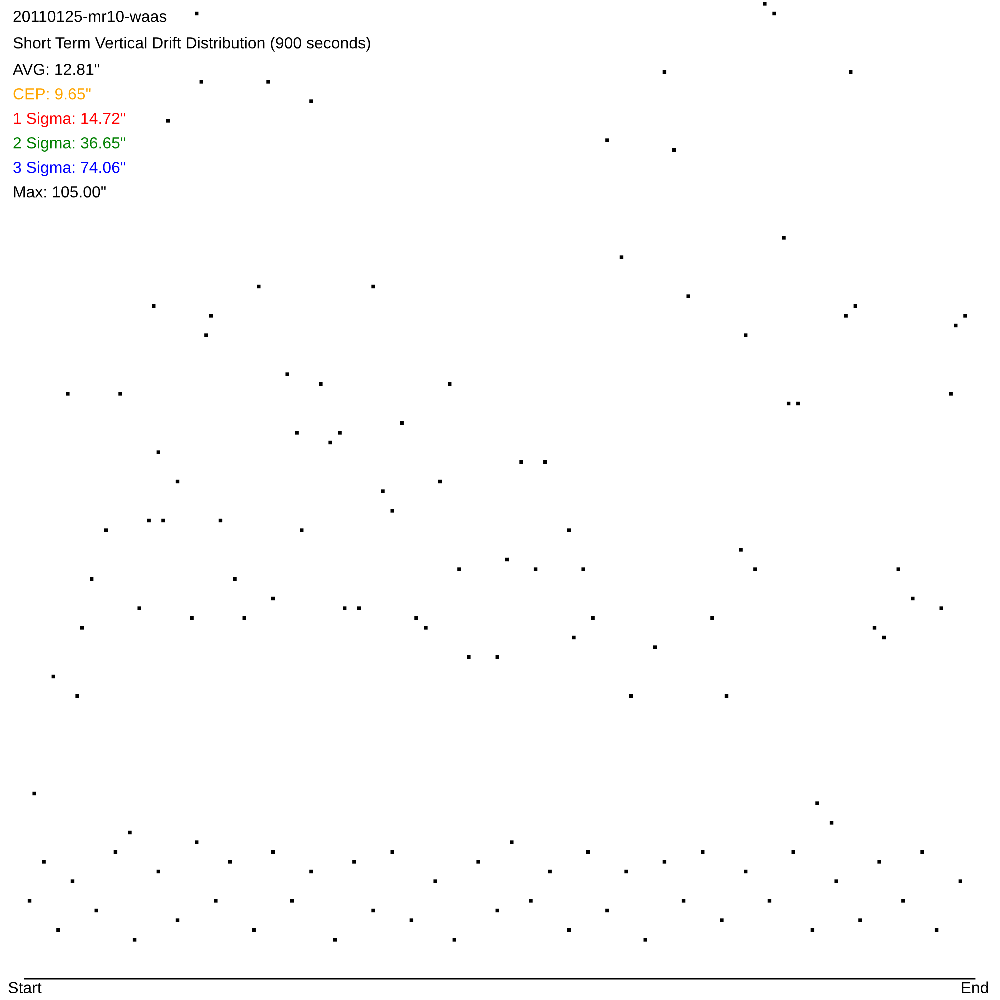  Describe the element at coordinates (192, 44) in the screenshot. I see `text: Short Term Vertical Drift Distribution (900 seconds)` at that location.